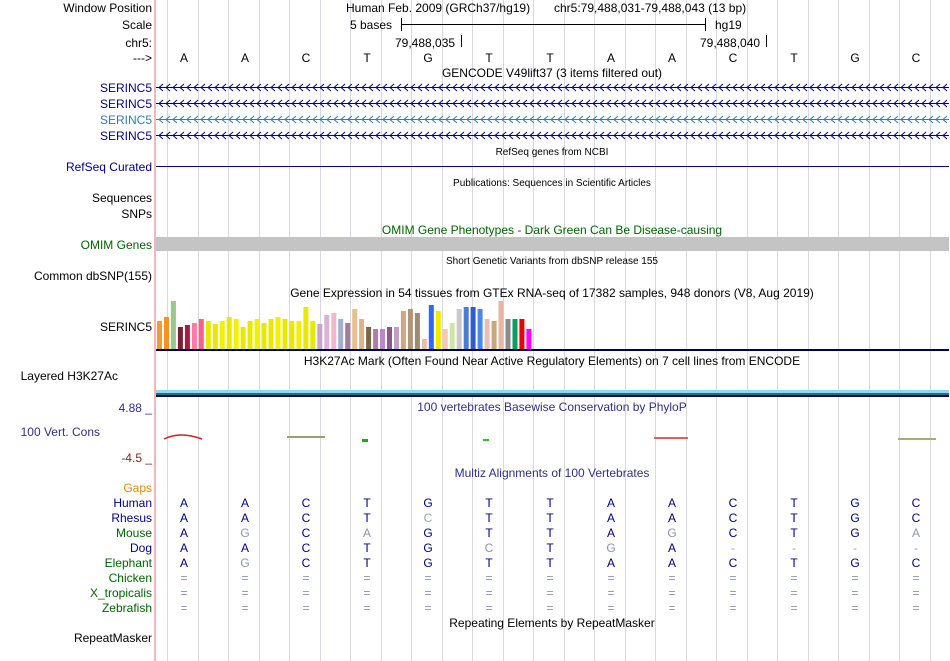 Image resolution: width=950 pixels, height=661 pixels. I want to click on refseq-transcript-line, so click(552, 166).